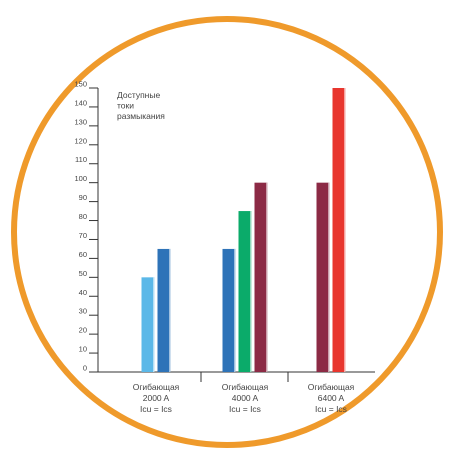 Image resolution: width=454 pixels, height=455 pixels. Describe the element at coordinates (80, 121) in the screenshot. I see `y-tick-label: 130` at that location.